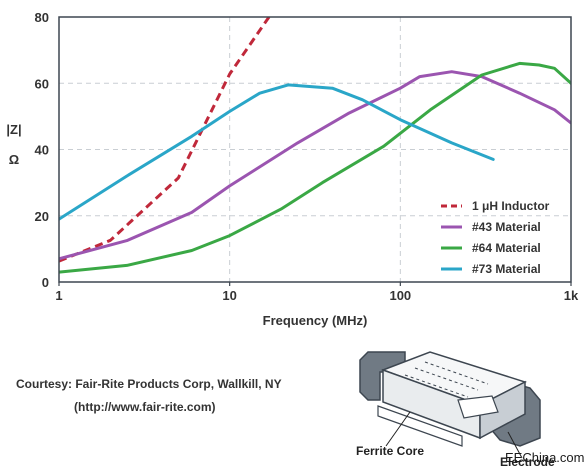 The image size is (586, 471). I want to click on electrode-label: Electrode, so click(527, 462).